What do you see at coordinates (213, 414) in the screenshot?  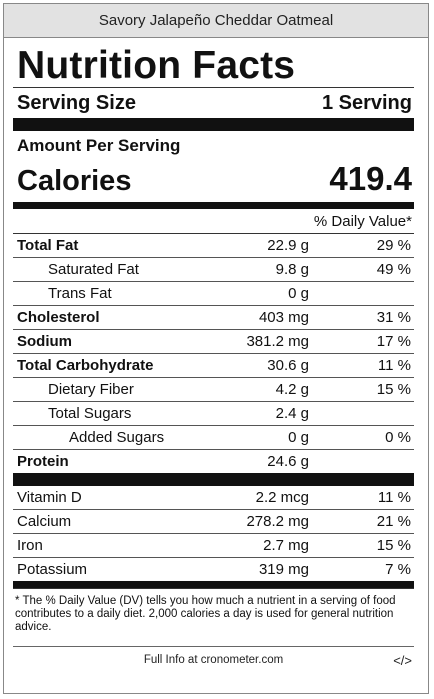 I see `nutrient-row: Total Sugars 2.4 g` at bounding box center [213, 414].